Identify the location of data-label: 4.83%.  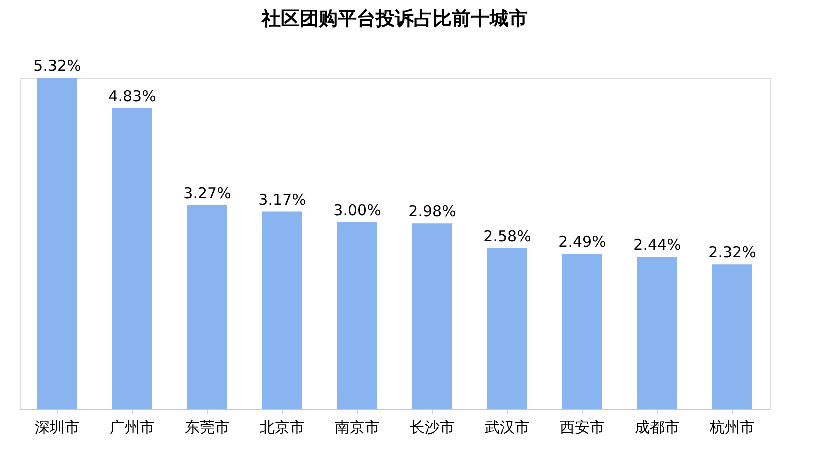
(132, 96).